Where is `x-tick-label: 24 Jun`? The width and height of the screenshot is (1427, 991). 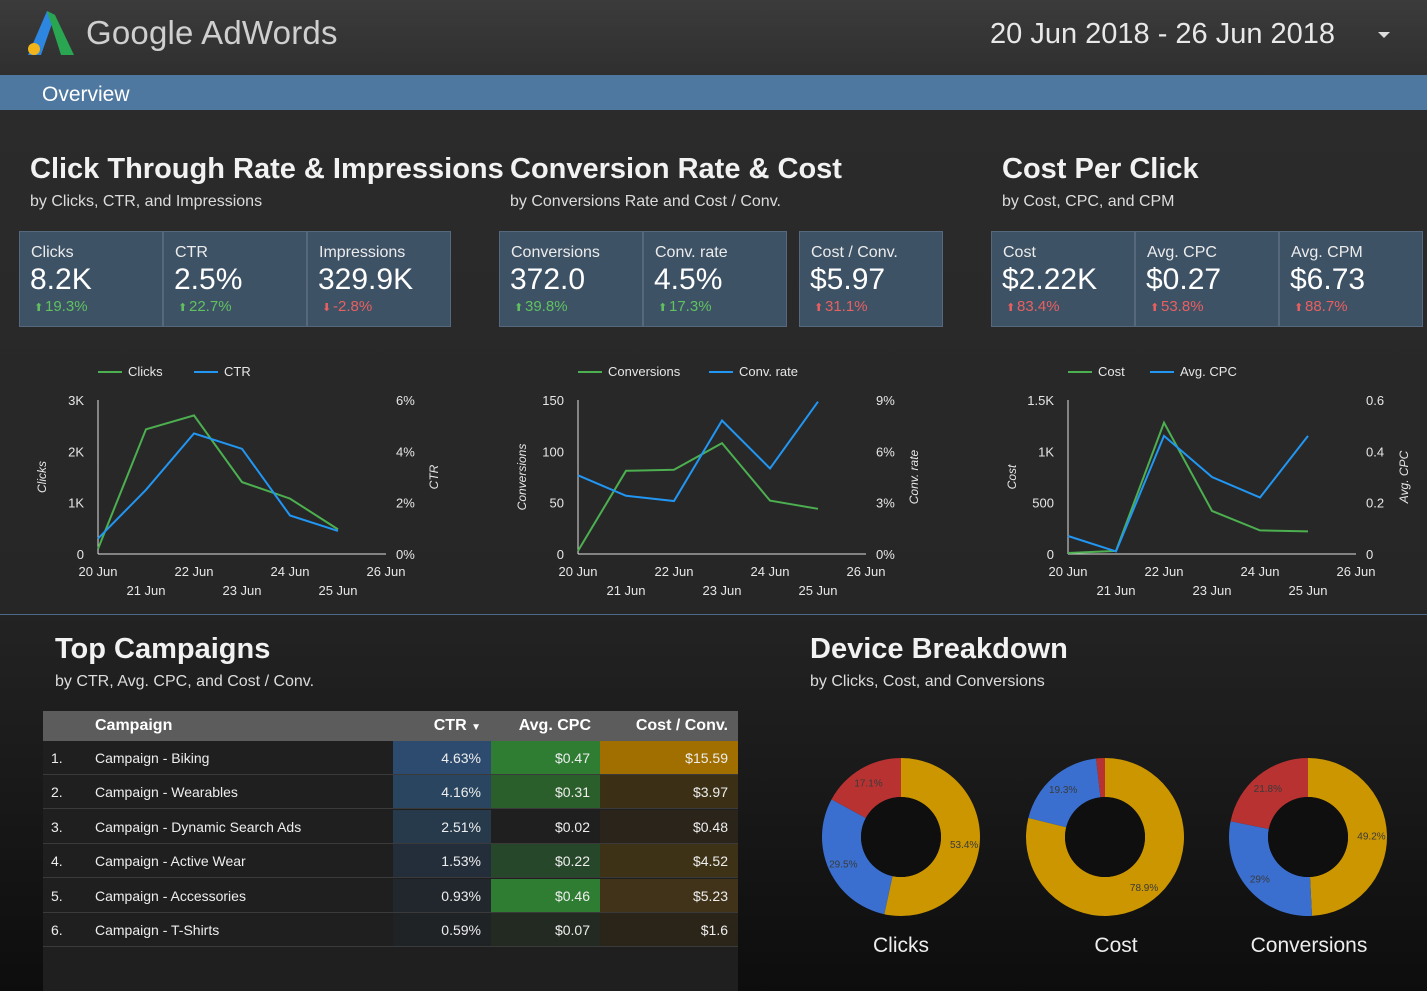 x-tick-label: 24 Jun is located at coordinates (769, 571).